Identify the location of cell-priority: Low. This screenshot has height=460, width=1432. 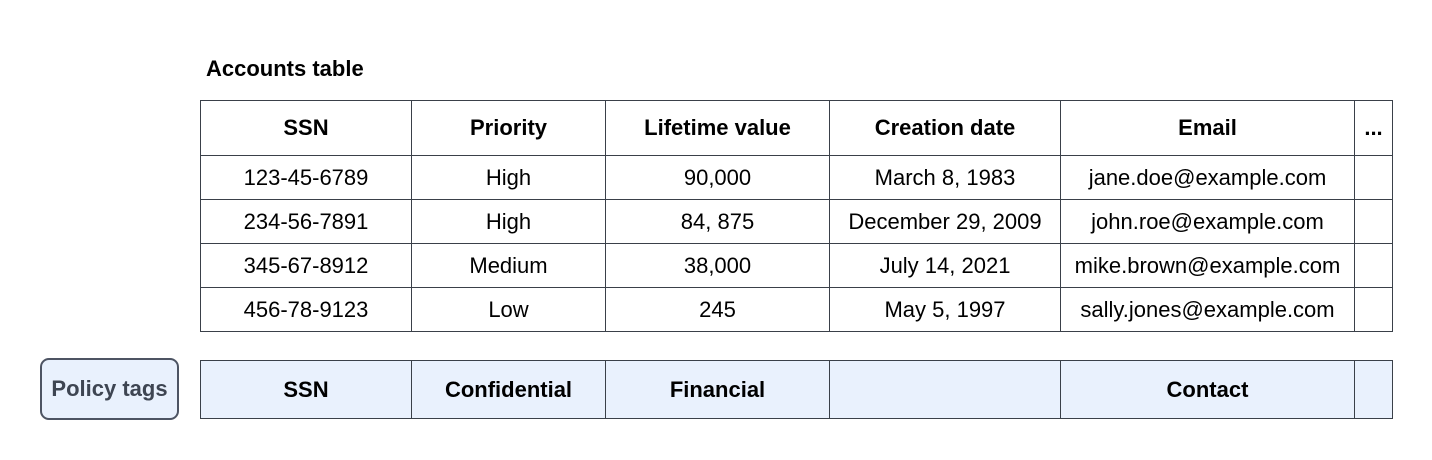
(508, 309).